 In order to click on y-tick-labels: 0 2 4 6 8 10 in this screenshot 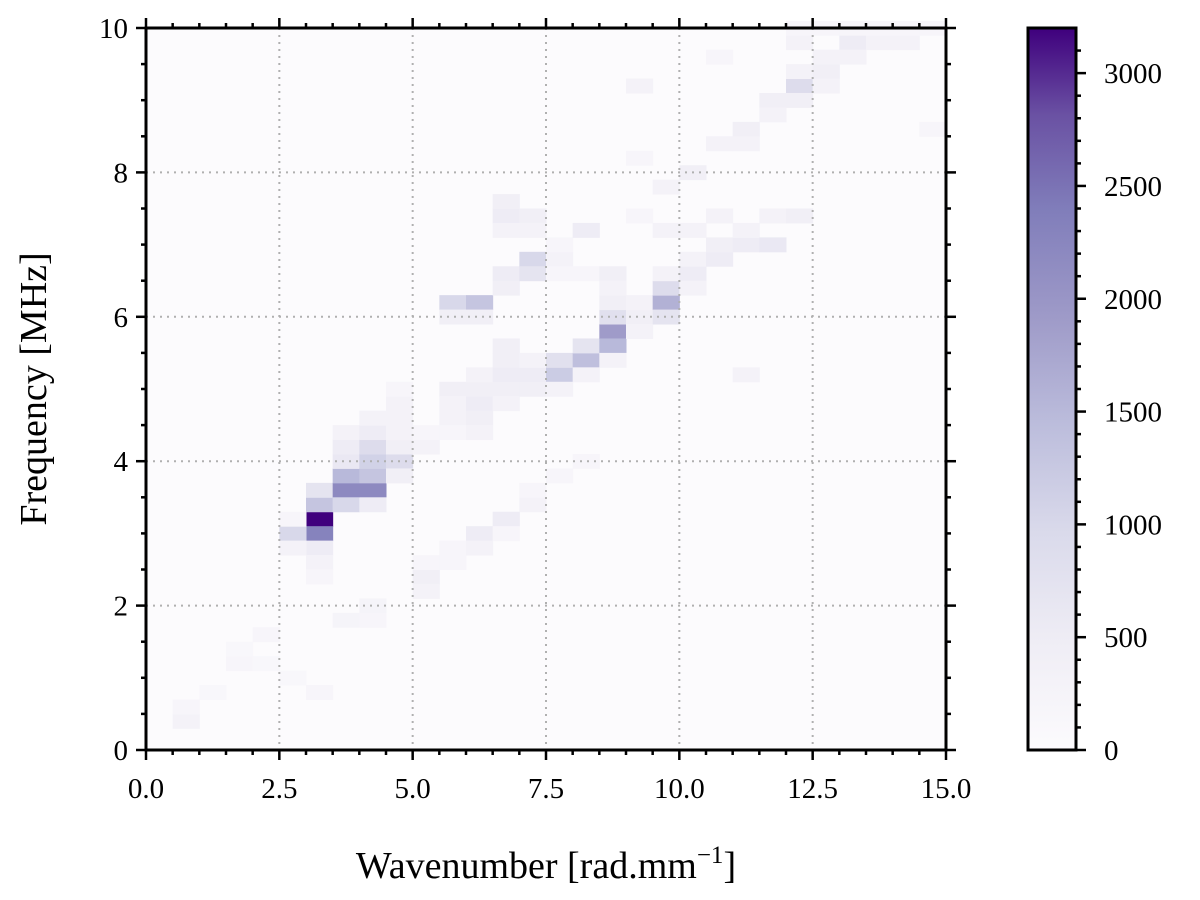, I will do `click(114, 390)`.